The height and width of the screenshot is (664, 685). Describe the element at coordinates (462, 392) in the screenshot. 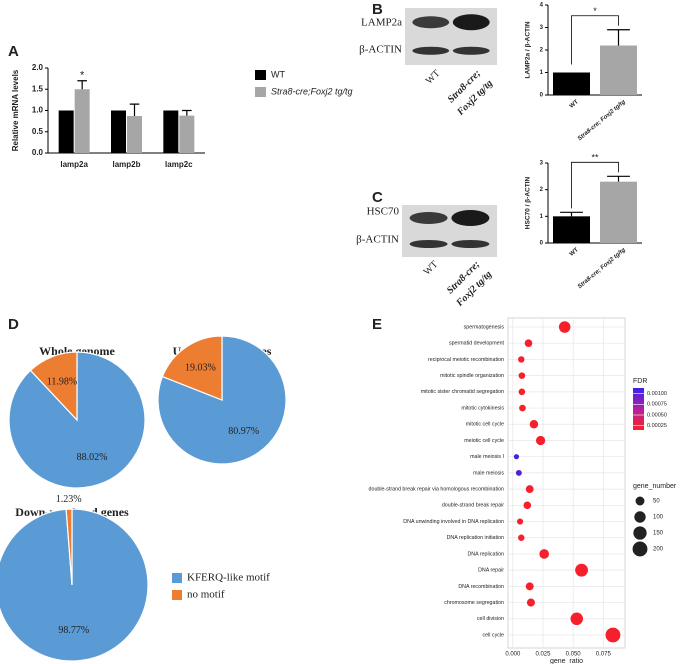

I see `y-tick-label: mitotic sister chromatid segregation` at that location.